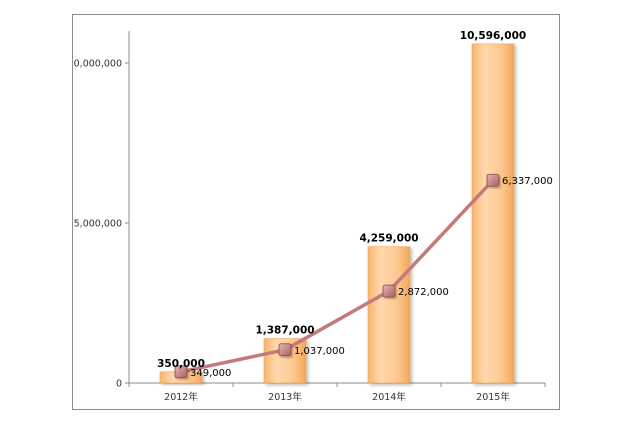 The height and width of the screenshot is (426, 640). What do you see at coordinates (98, 224) in the screenshot?
I see `y-tick-label: 5,000,000` at bounding box center [98, 224].